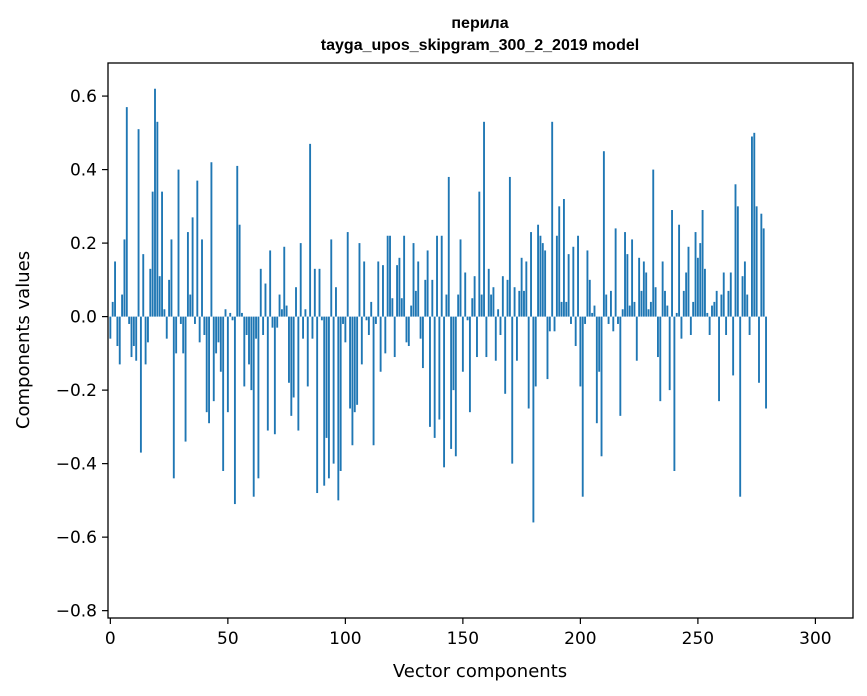  Describe the element at coordinates (83, 244) in the screenshot. I see `y-tick-label: 0.2` at that location.